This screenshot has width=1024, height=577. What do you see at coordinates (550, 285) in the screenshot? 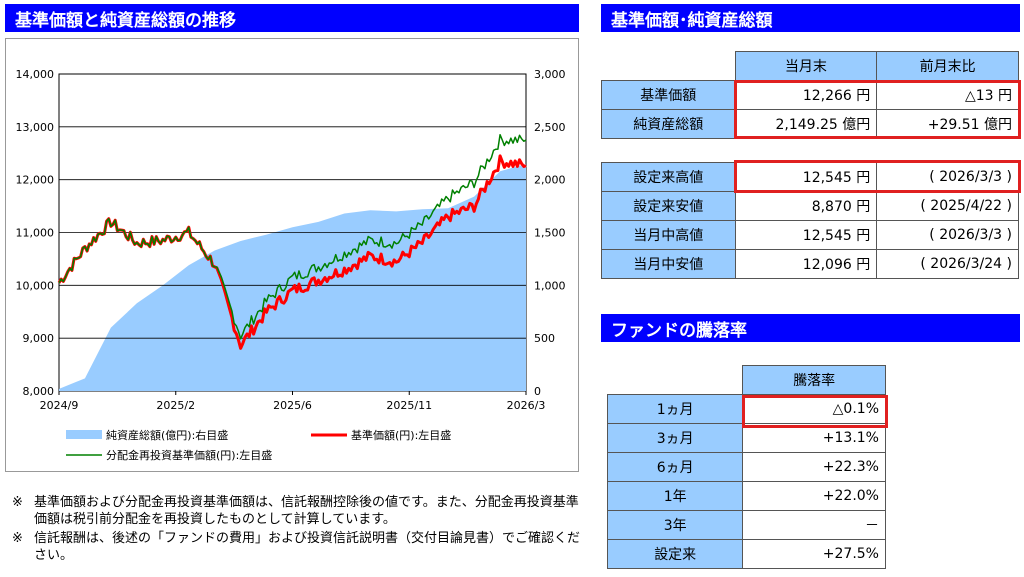
I see `y-right-tick-label: 1,000` at bounding box center [550, 285].